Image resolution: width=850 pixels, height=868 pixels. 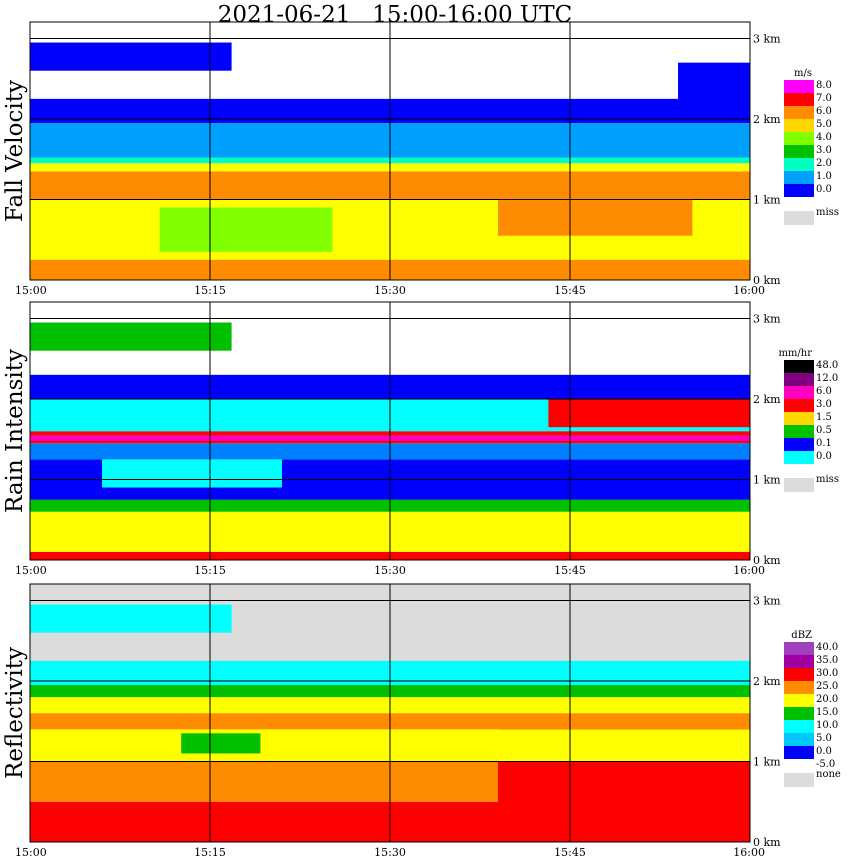 I want to click on legend-label: 8.0, so click(x=824, y=85).